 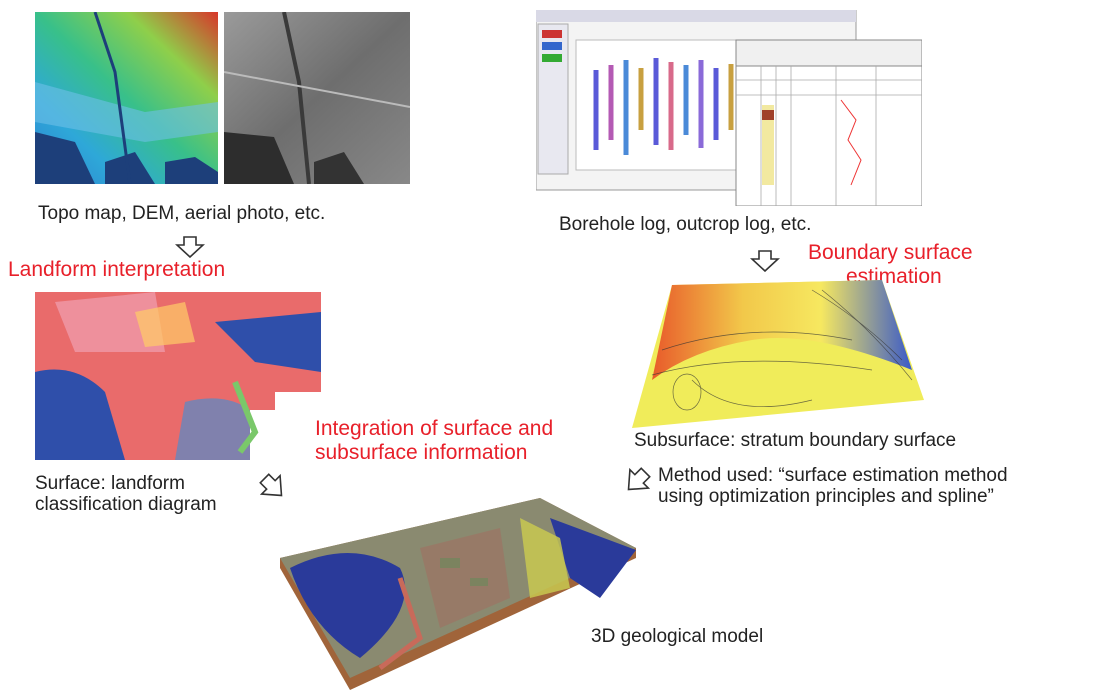 What do you see at coordinates (182, 213) in the screenshot?
I see `topo-caption: Topo map, DEM, aerial photo, etc.` at bounding box center [182, 213].